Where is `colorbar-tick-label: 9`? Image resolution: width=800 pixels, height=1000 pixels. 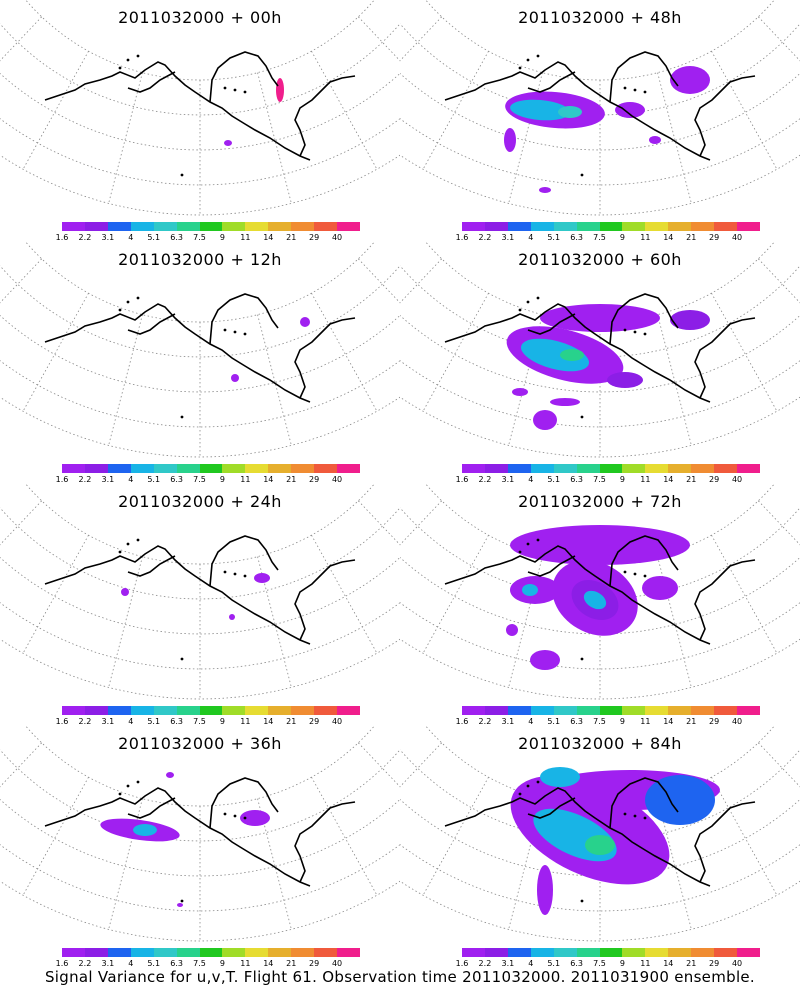 colorbar-tick-label: 9 is located at coordinates (622, 721).